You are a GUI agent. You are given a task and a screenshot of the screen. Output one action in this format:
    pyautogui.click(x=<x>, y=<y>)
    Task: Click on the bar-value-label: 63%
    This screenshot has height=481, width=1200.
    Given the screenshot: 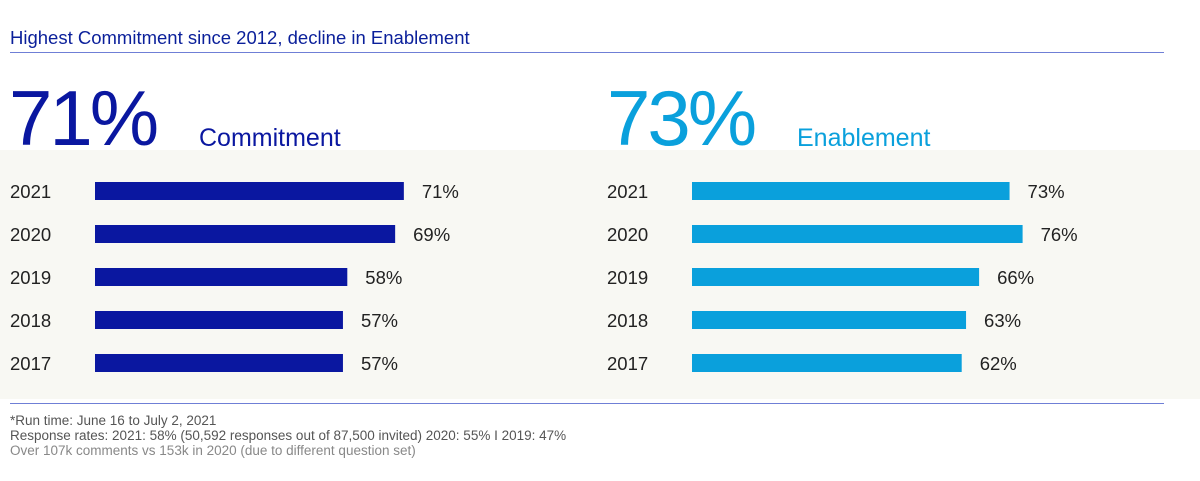 What is the action you would take?
    pyautogui.click(x=1002, y=320)
    